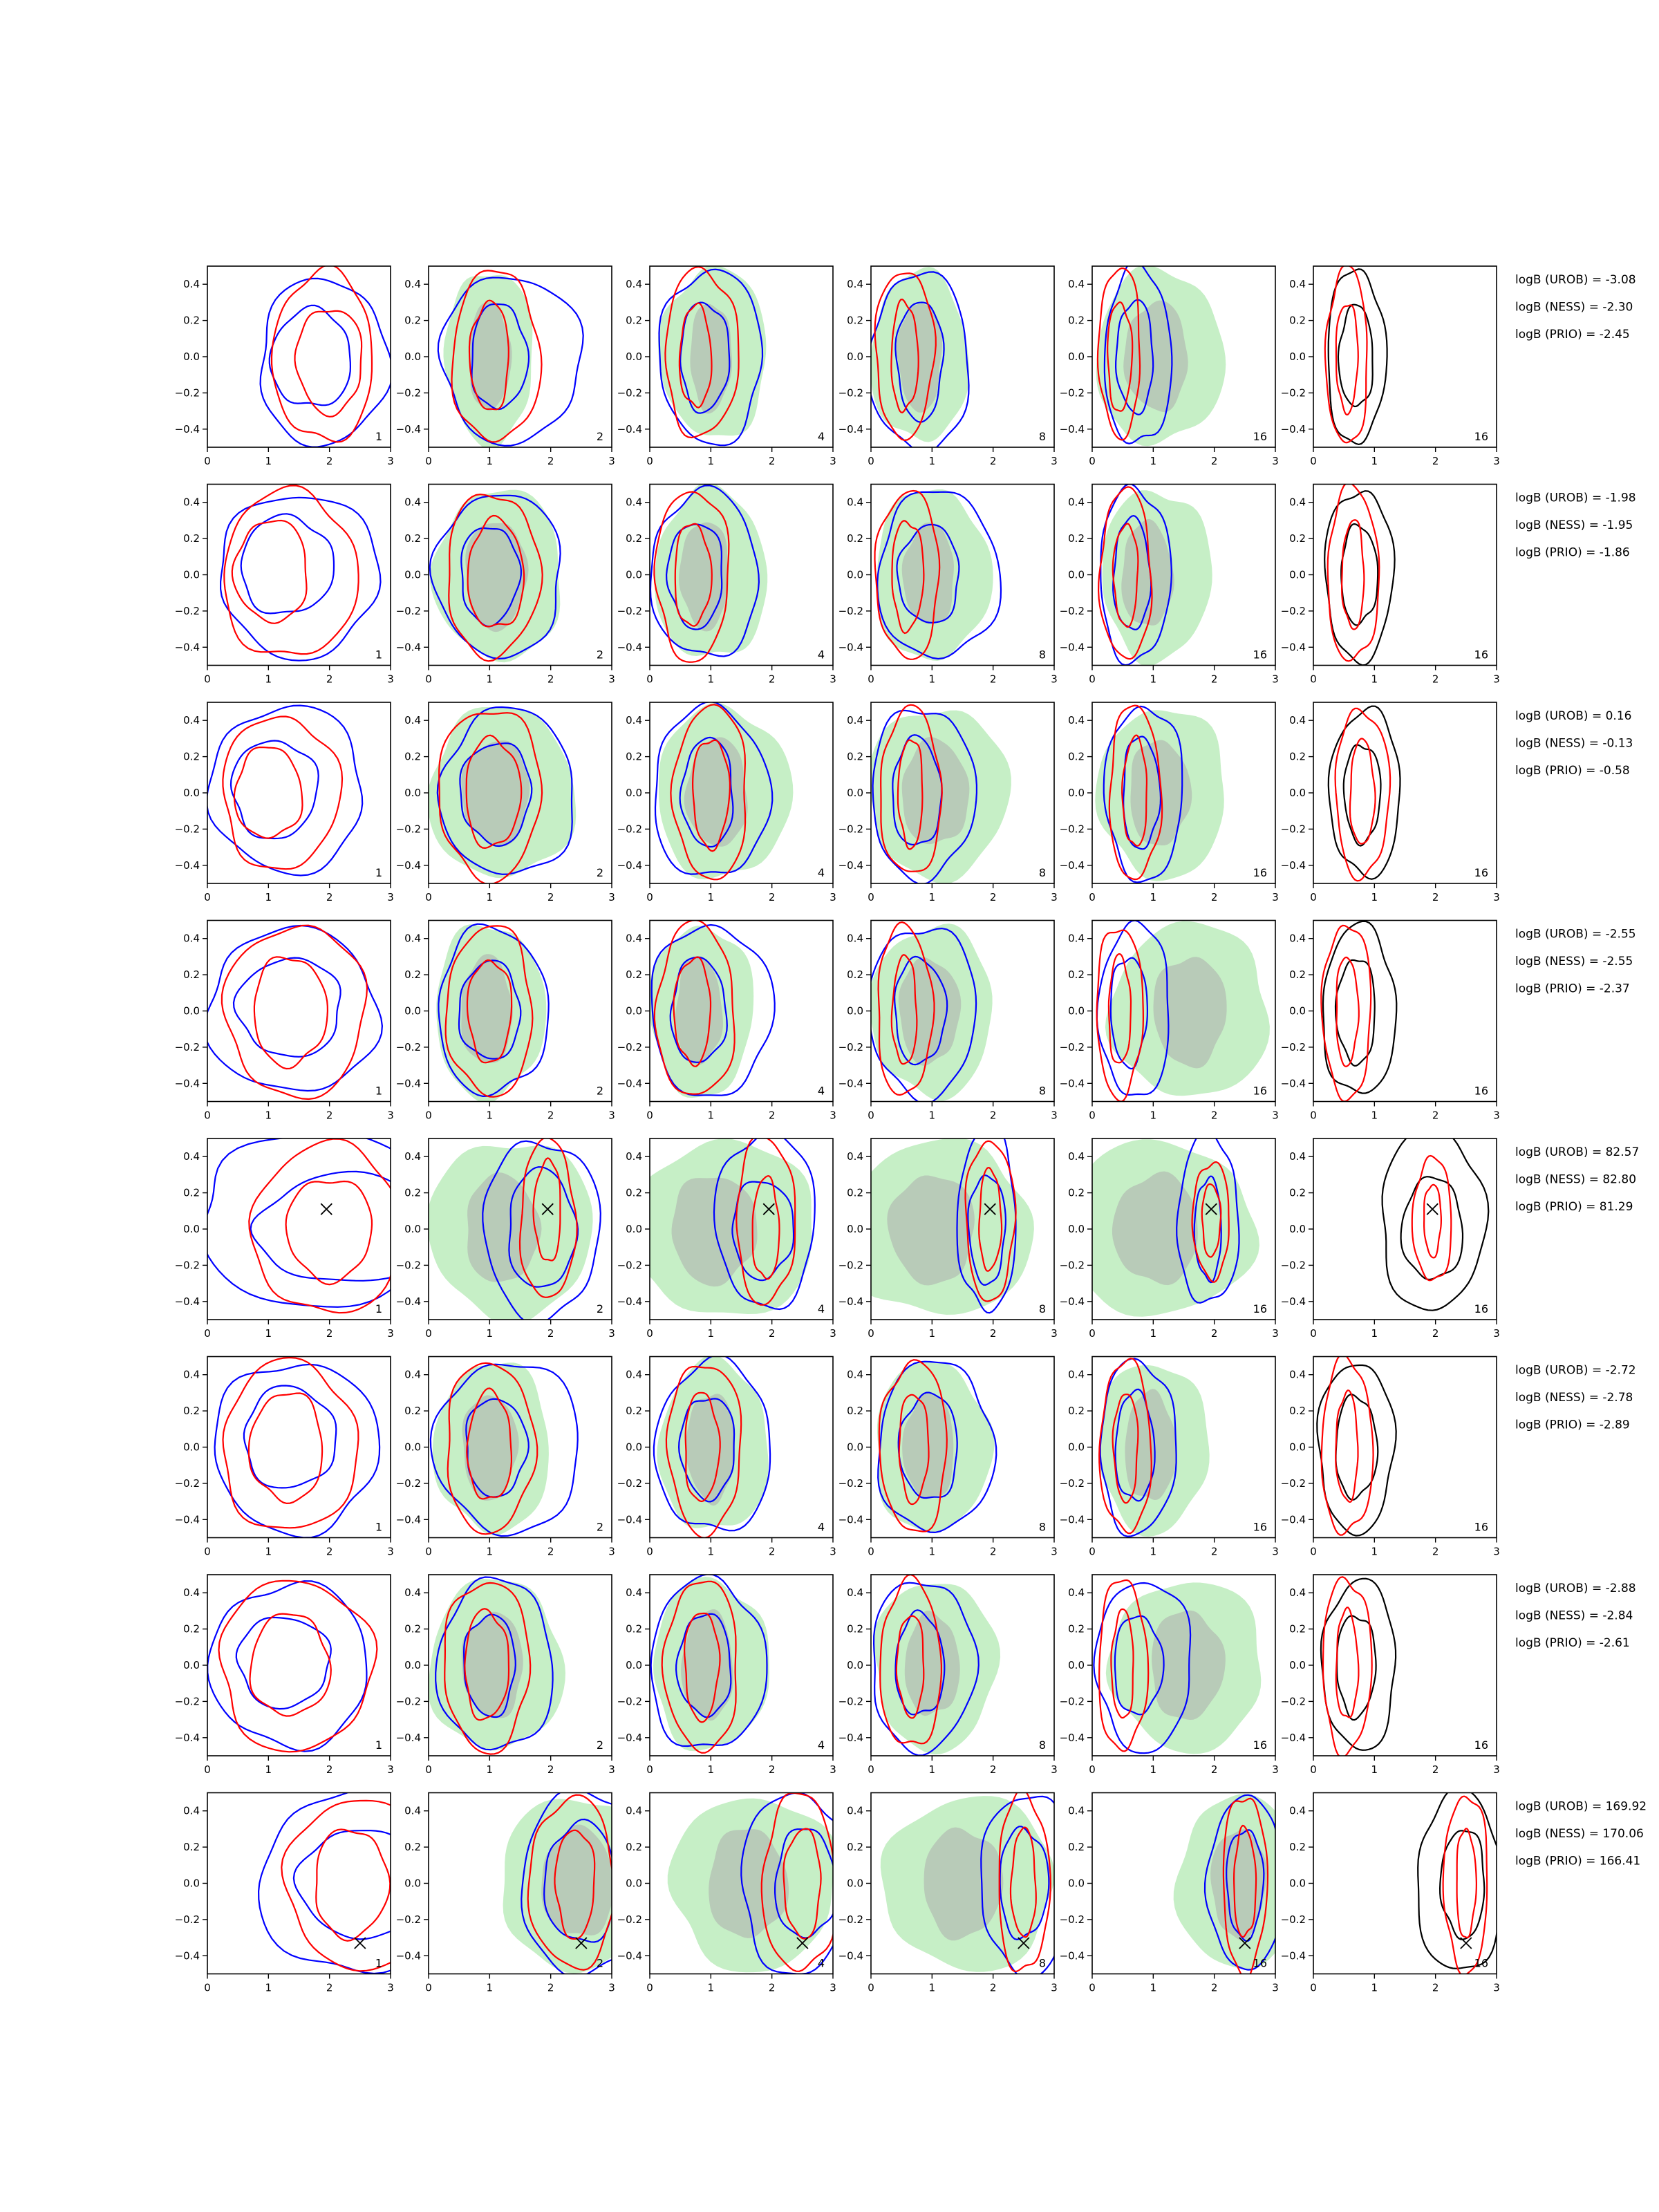 The width and height of the screenshot is (1659, 2212). I want to click on prio-contour-outer, so click(1360, 1007).